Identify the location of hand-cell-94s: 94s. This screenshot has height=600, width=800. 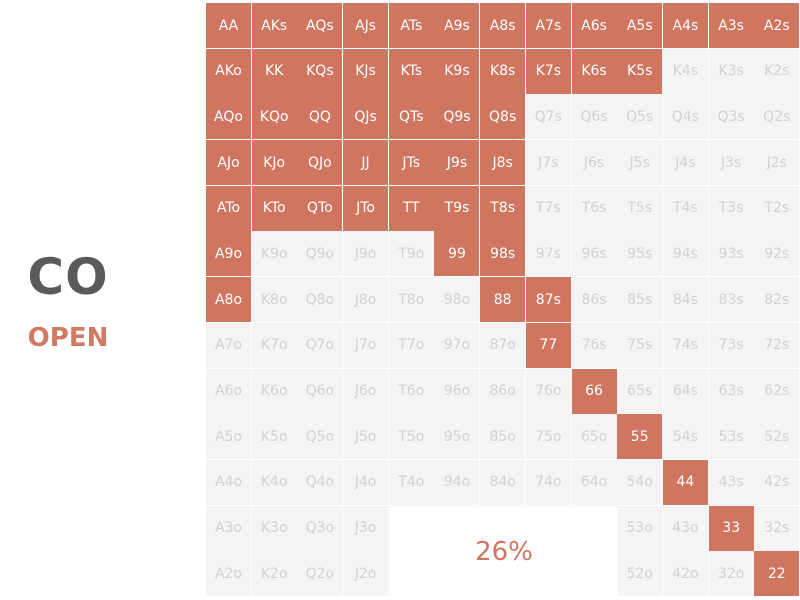
(685, 254).